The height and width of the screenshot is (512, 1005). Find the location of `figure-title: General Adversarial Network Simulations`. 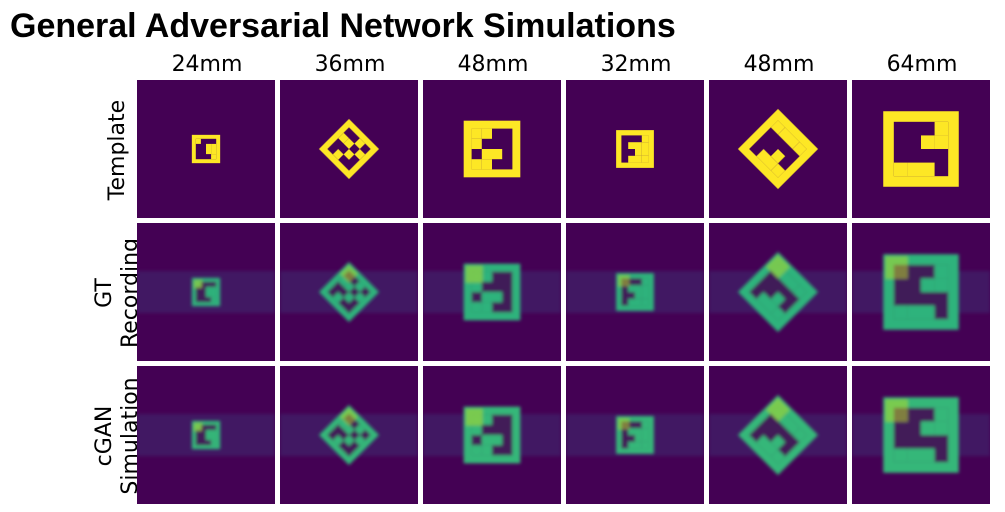

figure-title: General Adversarial Network Simulations is located at coordinates (343, 26).